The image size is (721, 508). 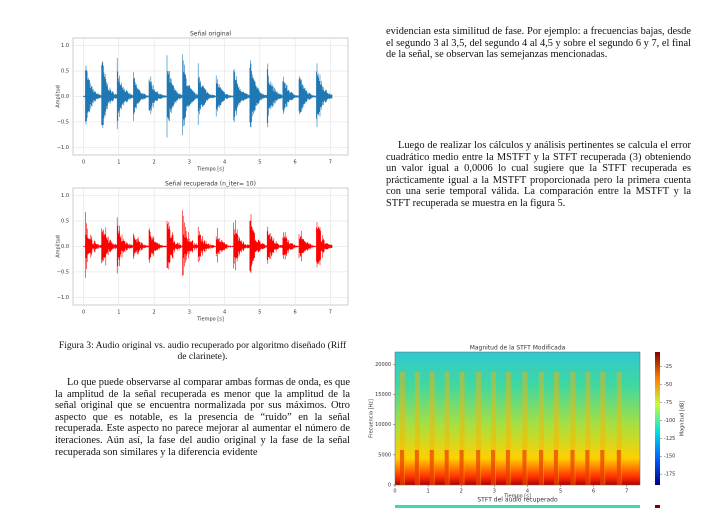 I want to click on frame, so click(x=517, y=418).